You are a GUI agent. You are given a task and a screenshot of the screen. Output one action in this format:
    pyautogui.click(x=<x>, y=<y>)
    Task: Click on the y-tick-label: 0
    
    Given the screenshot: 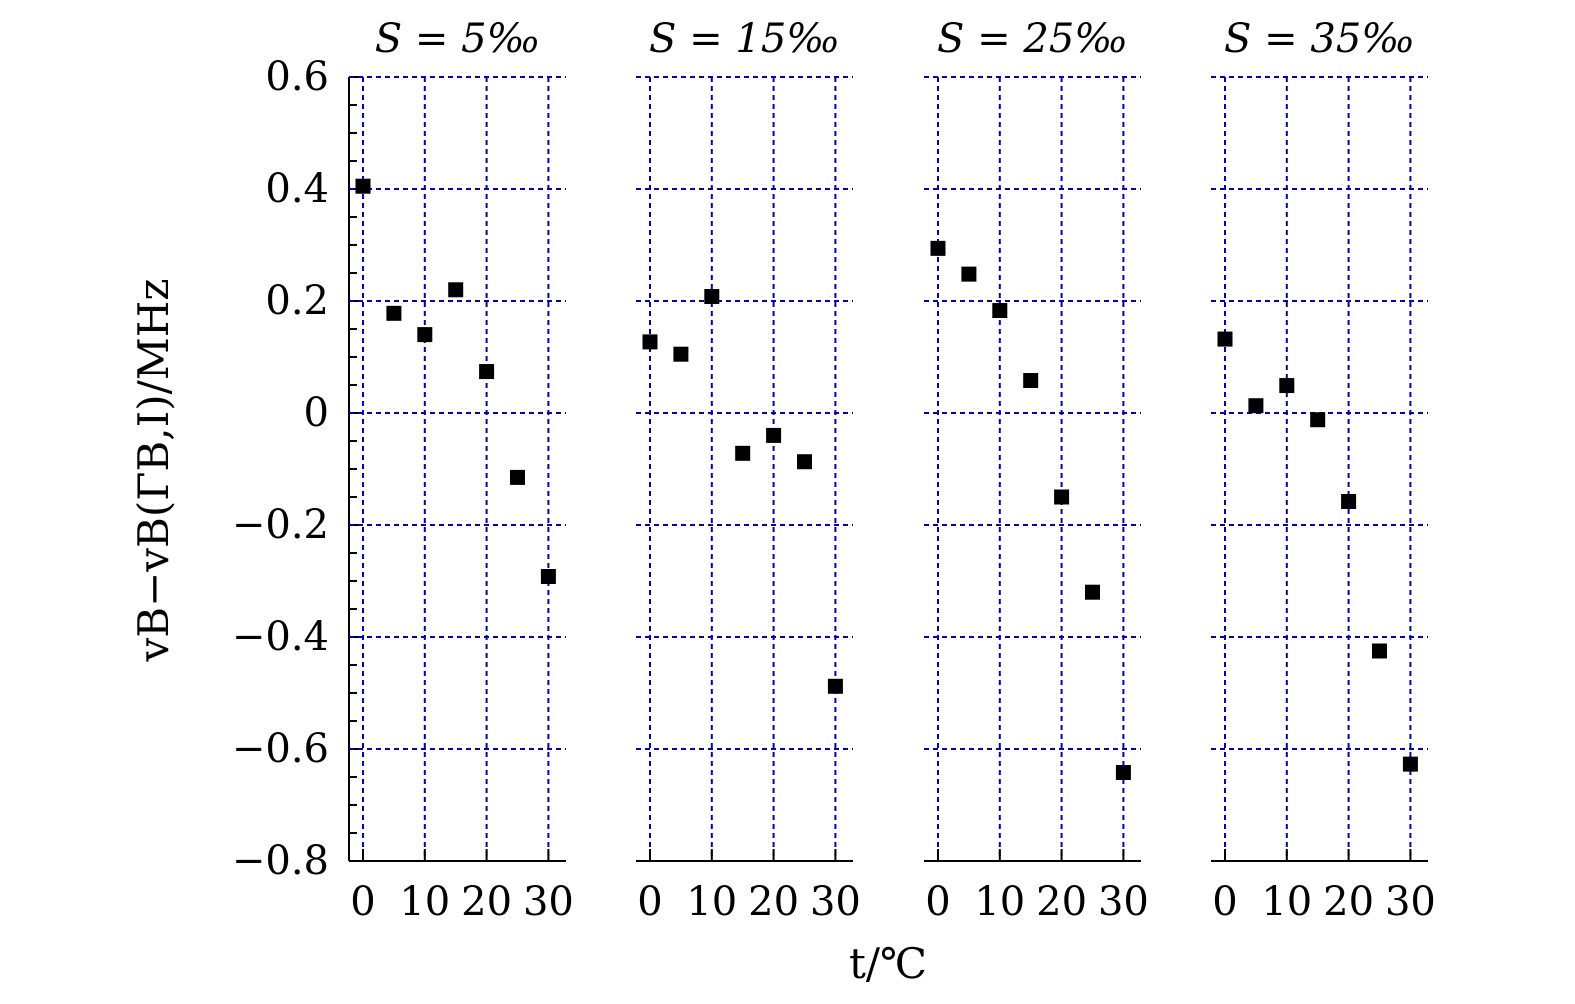 What is the action you would take?
    pyautogui.click(x=316, y=413)
    